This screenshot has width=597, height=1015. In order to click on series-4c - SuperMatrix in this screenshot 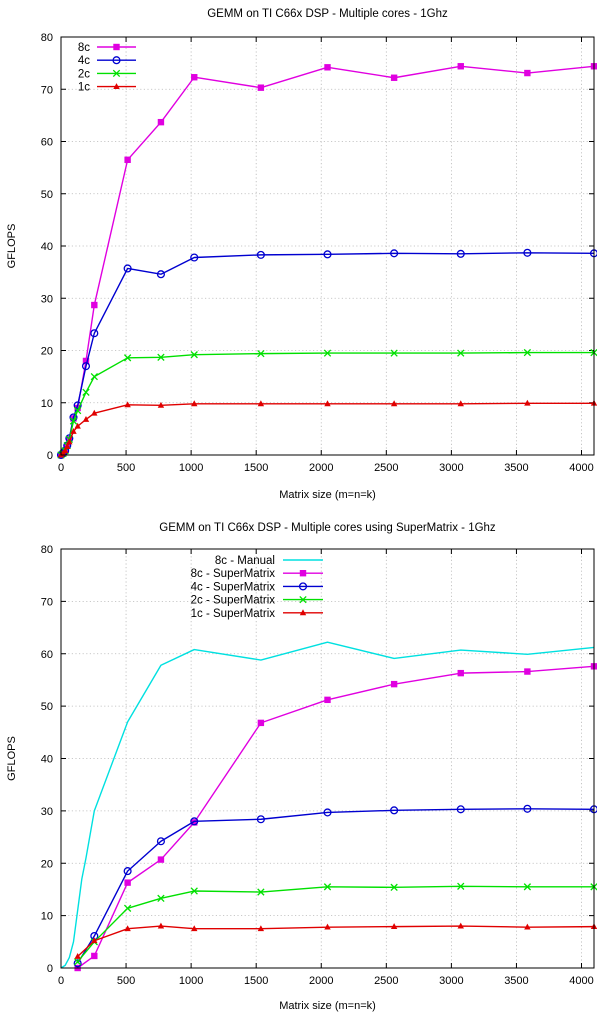, I will do `click(335, 886)`.